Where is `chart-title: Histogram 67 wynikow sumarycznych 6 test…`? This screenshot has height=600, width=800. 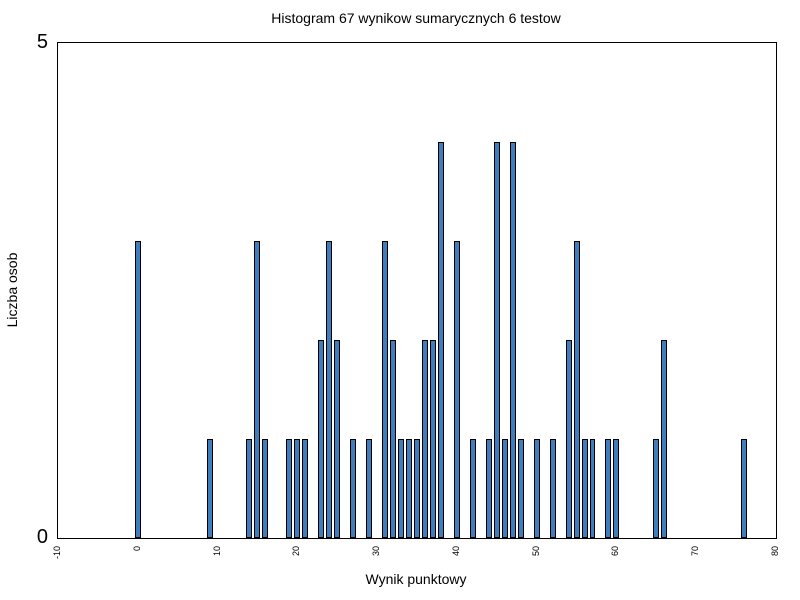 chart-title: Histogram 67 wynikow sumarycznych 6 test… is located at coordinates (416, 18).